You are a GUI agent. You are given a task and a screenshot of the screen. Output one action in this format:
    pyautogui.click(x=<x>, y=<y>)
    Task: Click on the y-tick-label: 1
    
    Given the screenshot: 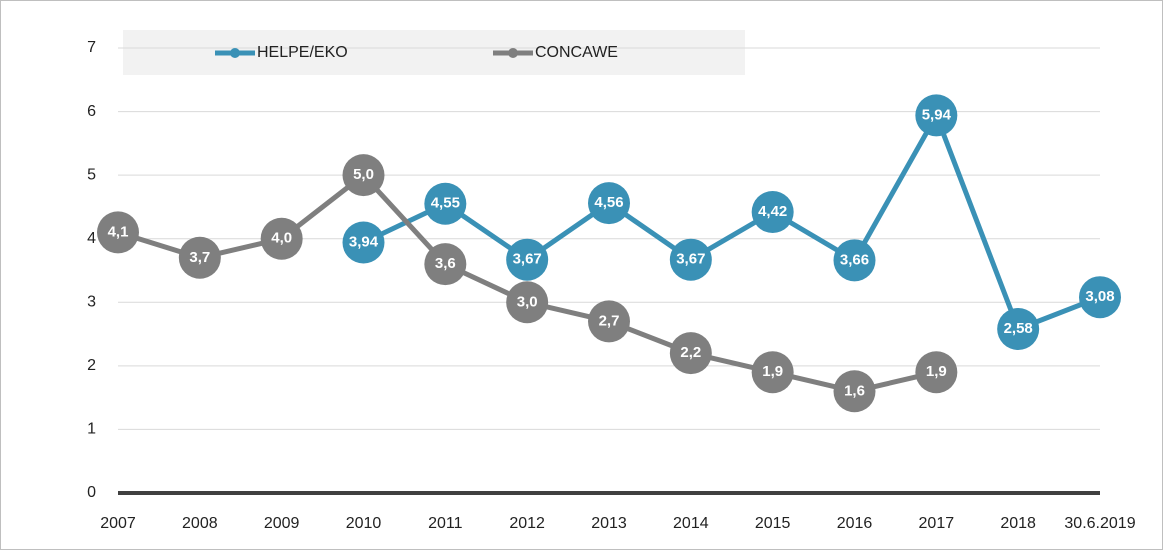 What is the action you would take?
    pyautogui.click(x=91, y=429)
    